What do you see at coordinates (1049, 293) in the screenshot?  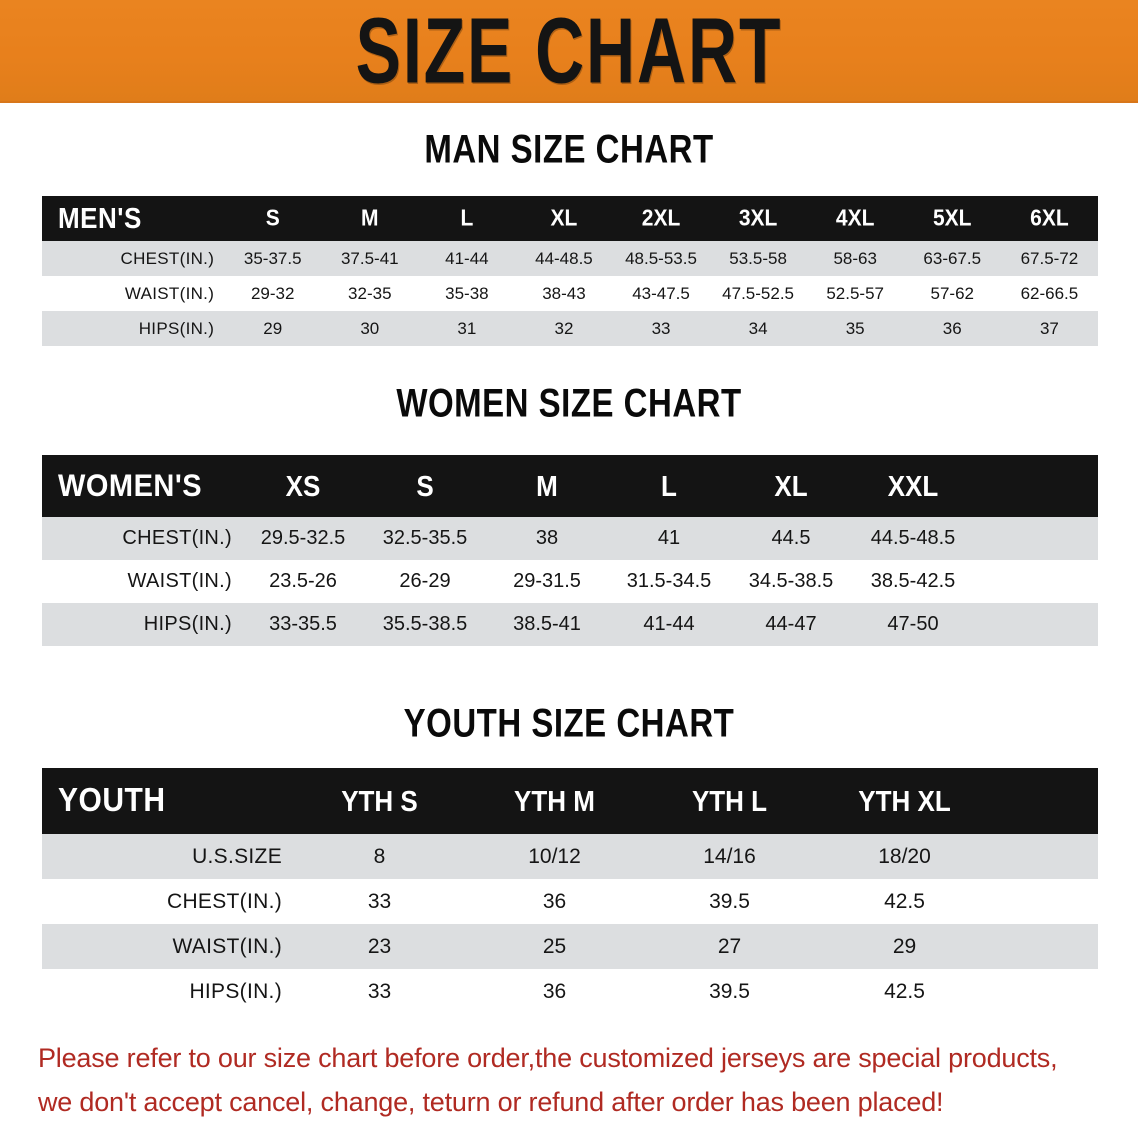 I see `measurement-cell: 62-66.5` at bounding box center [1049, 293].